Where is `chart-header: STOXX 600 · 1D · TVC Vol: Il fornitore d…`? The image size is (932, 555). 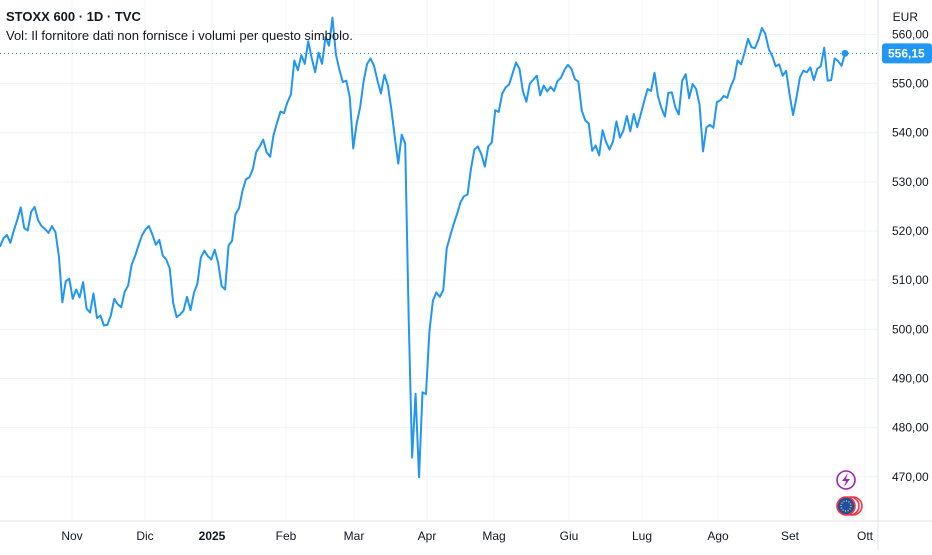 chart-header: STOXX 600 · 1D · TVC Vol: Il fornitore d… is located at coordinates (179, 26).